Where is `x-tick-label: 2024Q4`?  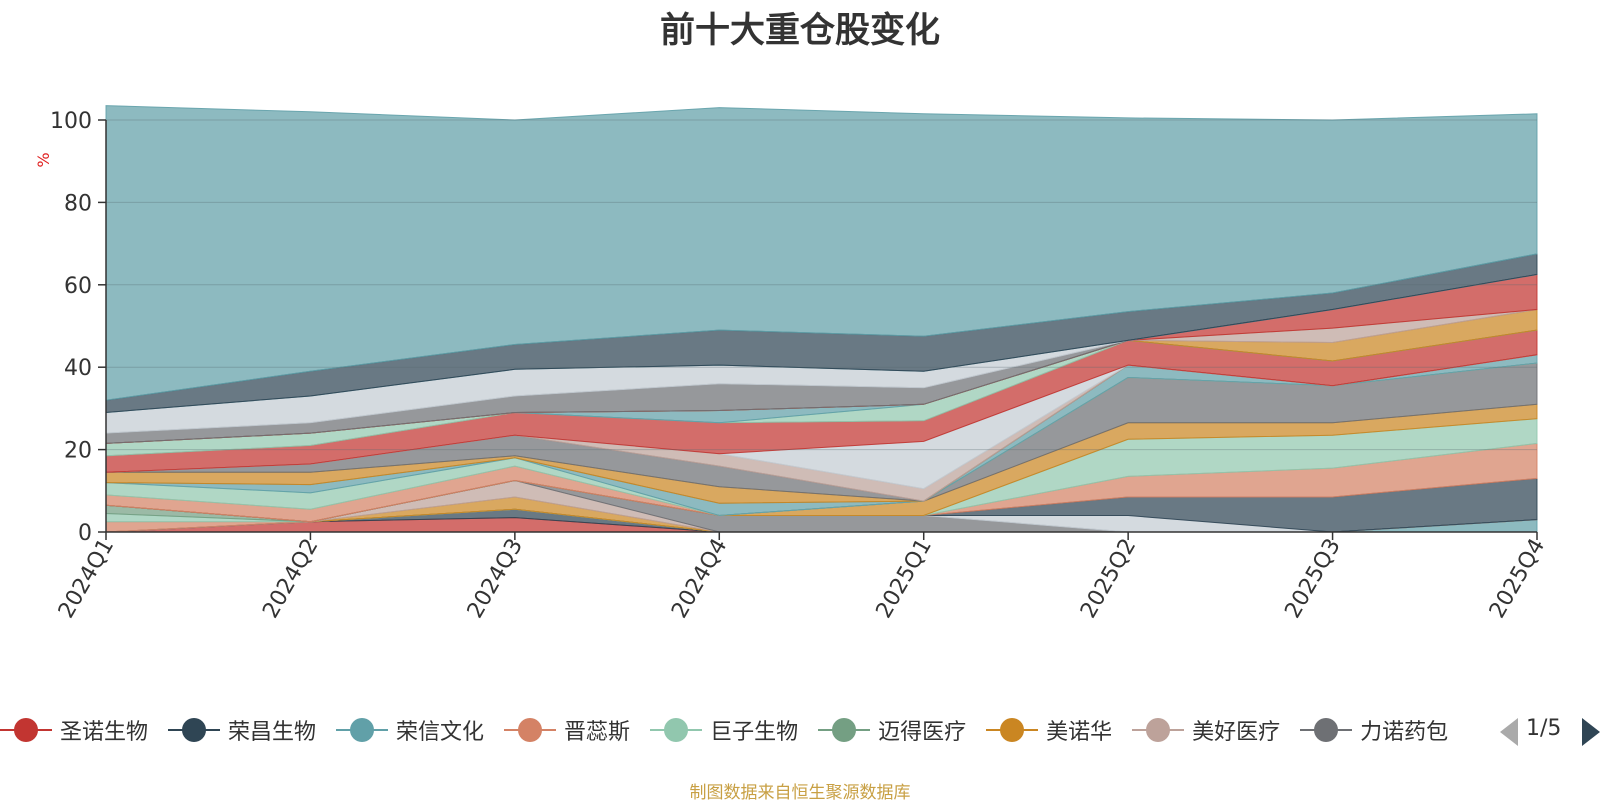 x-tick-label: 2024Q4 is located at coordinates (699, 579).